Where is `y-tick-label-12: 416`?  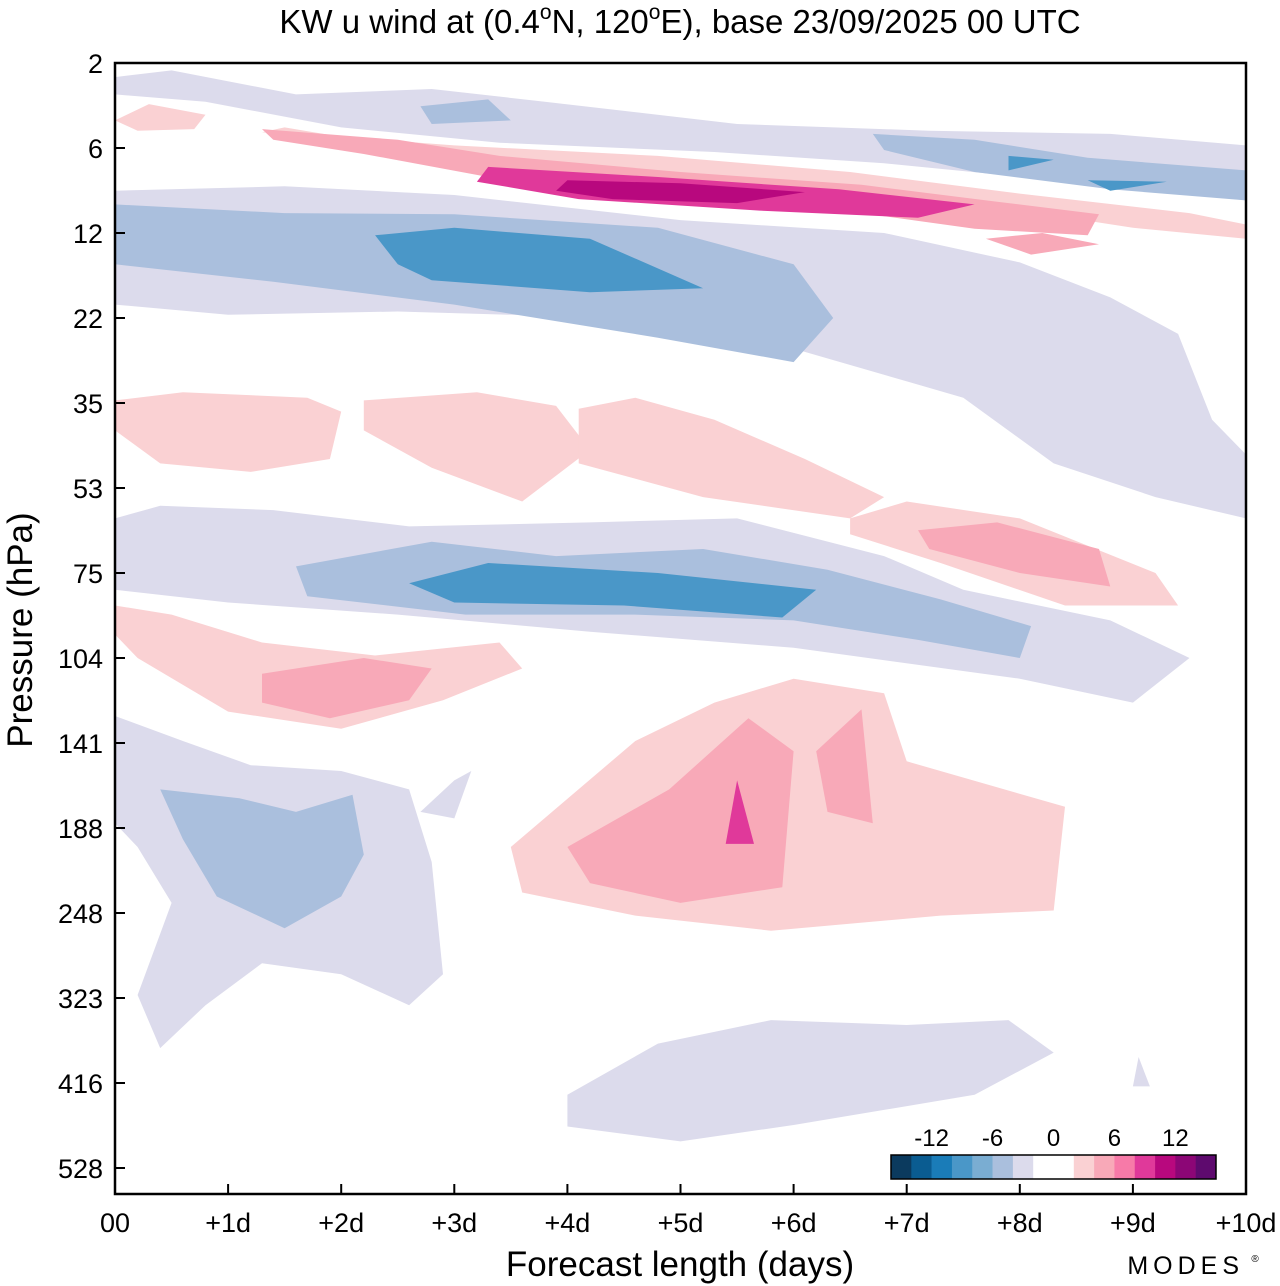 y-tick-label-12: 416 is located at coordinates (80, 1084).